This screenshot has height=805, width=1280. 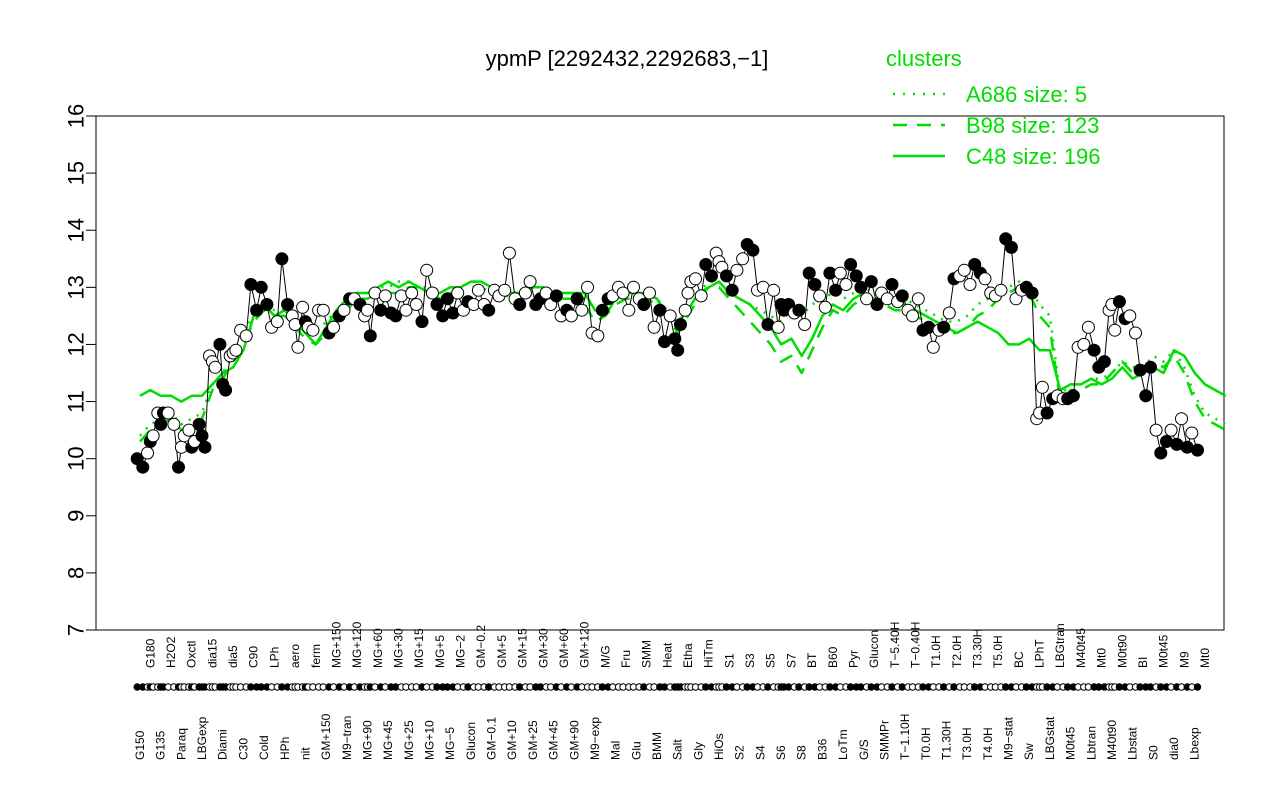 I want to click on x-tick-label: GM+90, so click(x=574, y=740).